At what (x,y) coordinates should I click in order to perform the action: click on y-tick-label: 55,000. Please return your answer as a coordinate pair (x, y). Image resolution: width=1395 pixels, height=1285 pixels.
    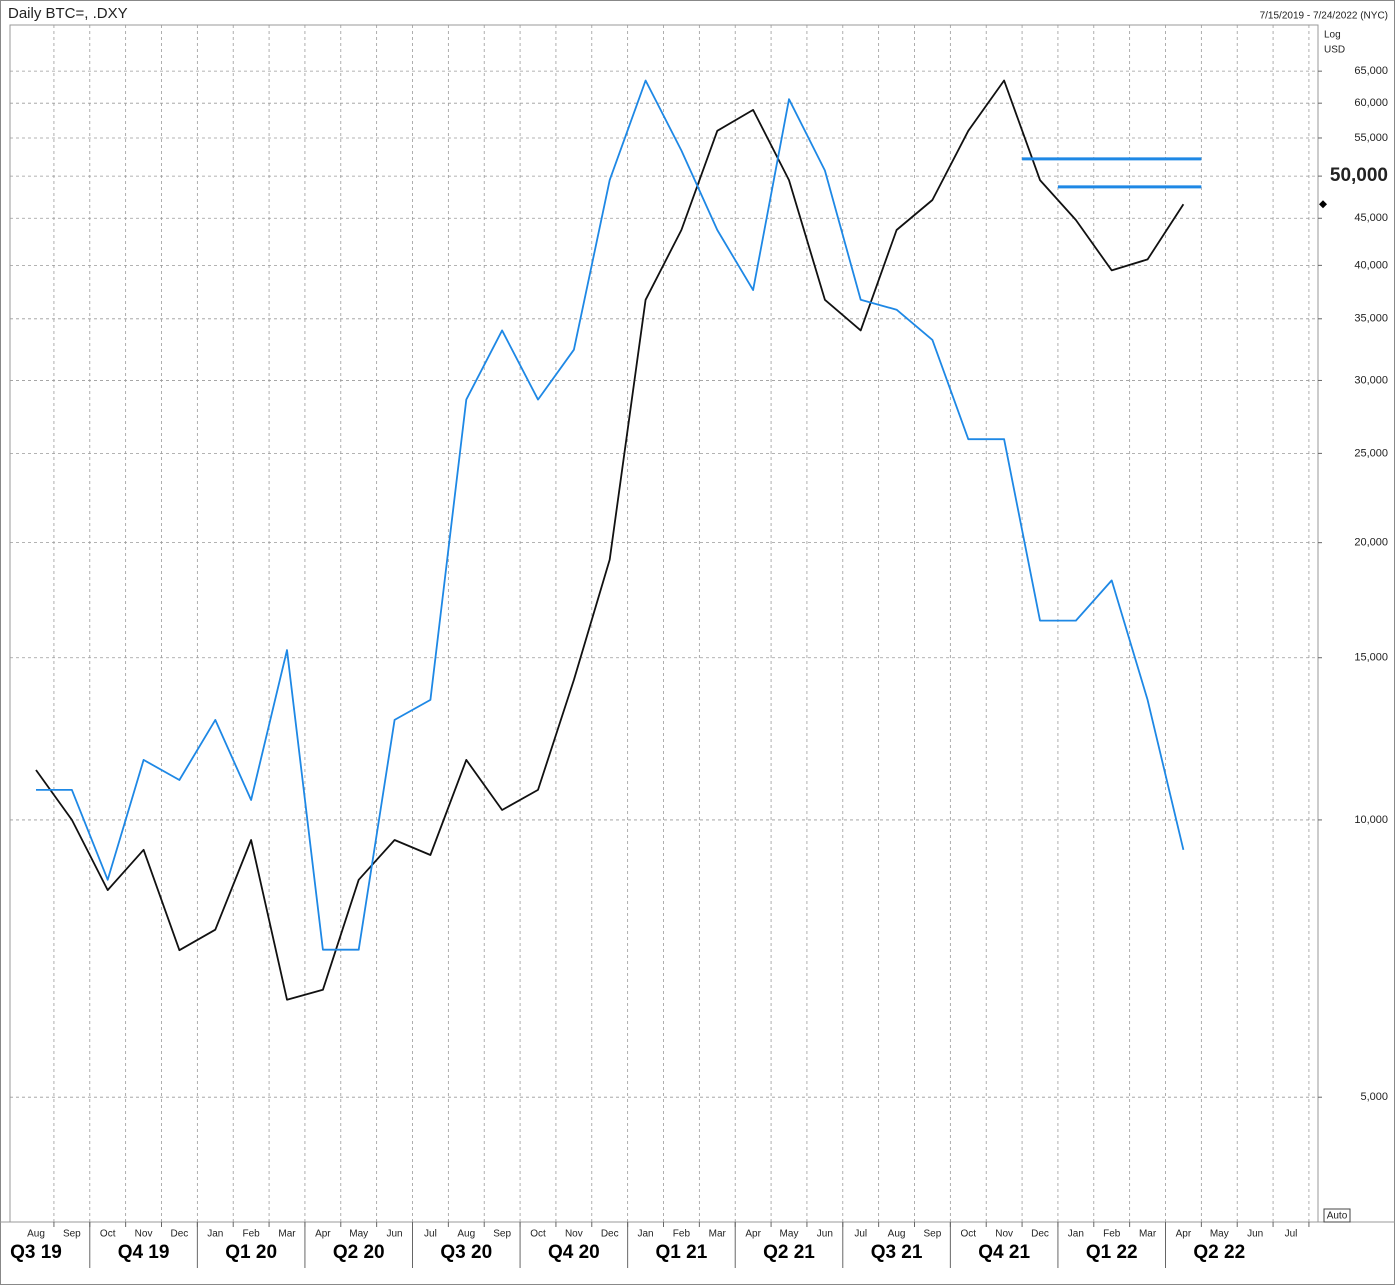
    Looking at the image, I should click on (1371, 138).